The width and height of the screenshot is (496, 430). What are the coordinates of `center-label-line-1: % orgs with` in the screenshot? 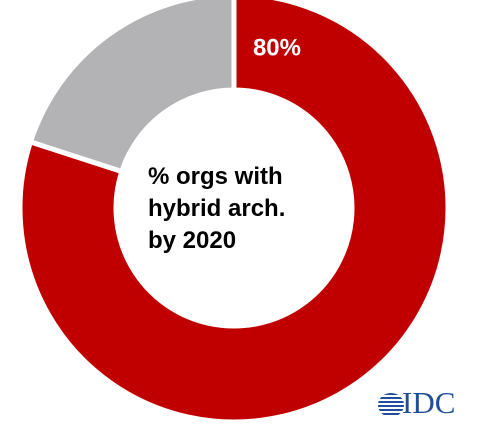 It's located at (215, 176).